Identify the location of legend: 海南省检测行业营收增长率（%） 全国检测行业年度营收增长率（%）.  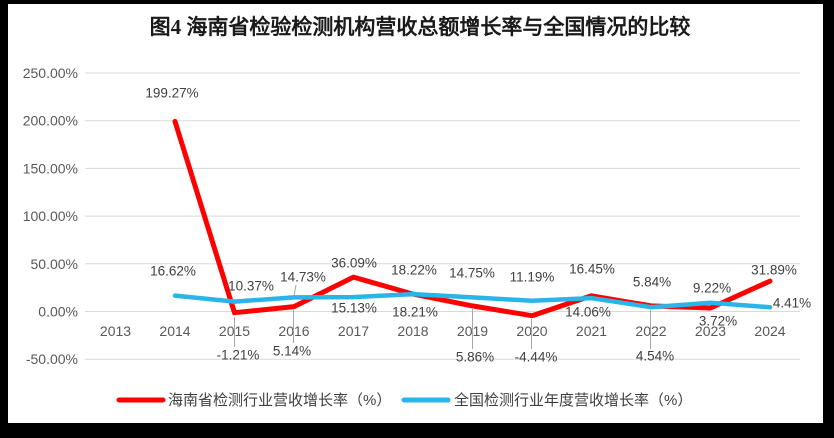
(404, 400).